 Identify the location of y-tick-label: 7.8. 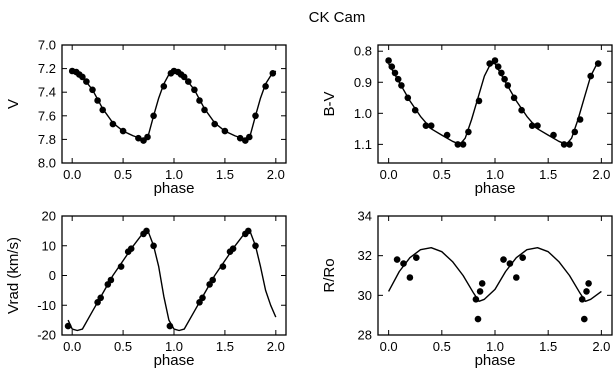
(47, 139).